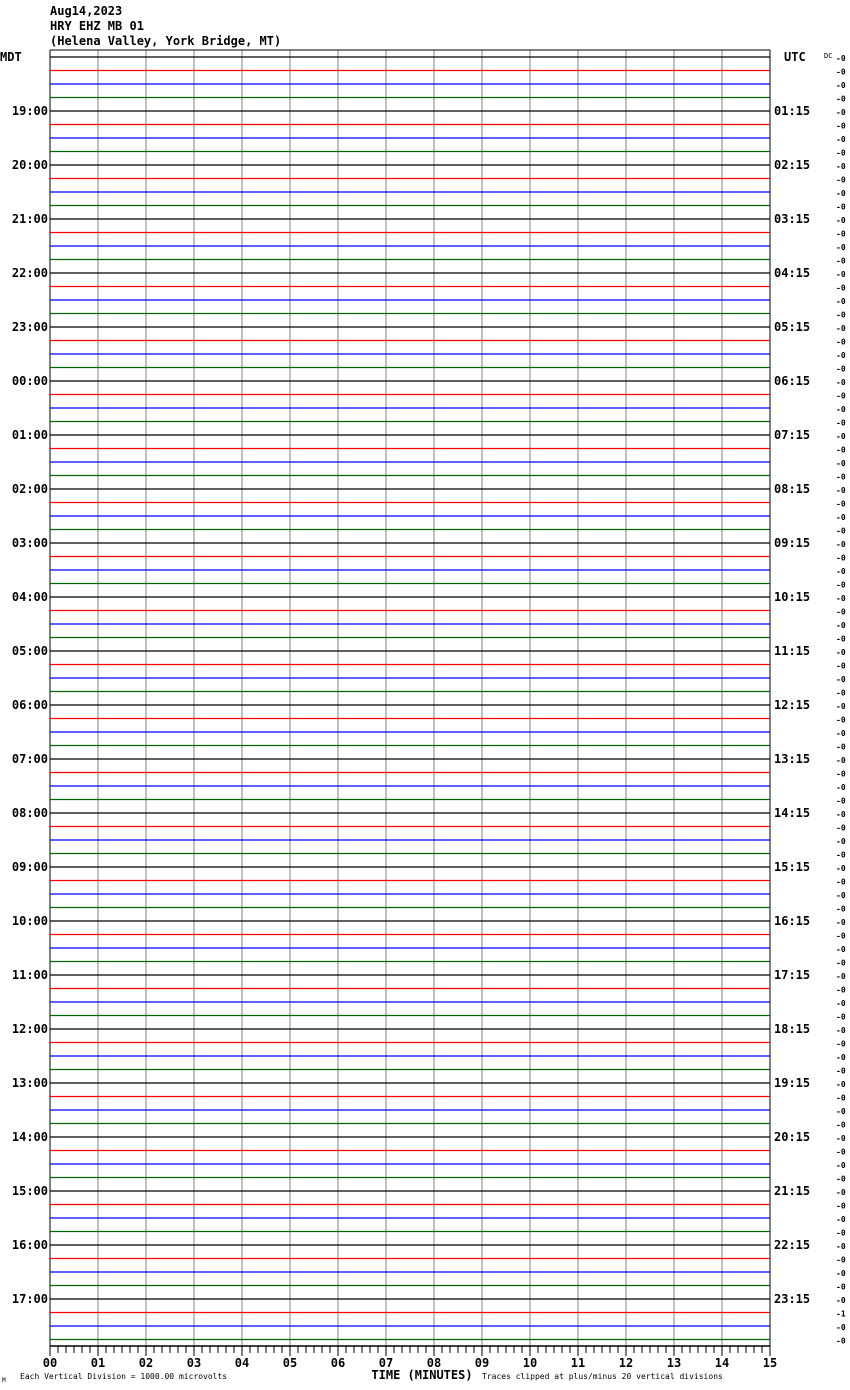  I want to click on hour-label-left: 17:00, so click(30, 1299).